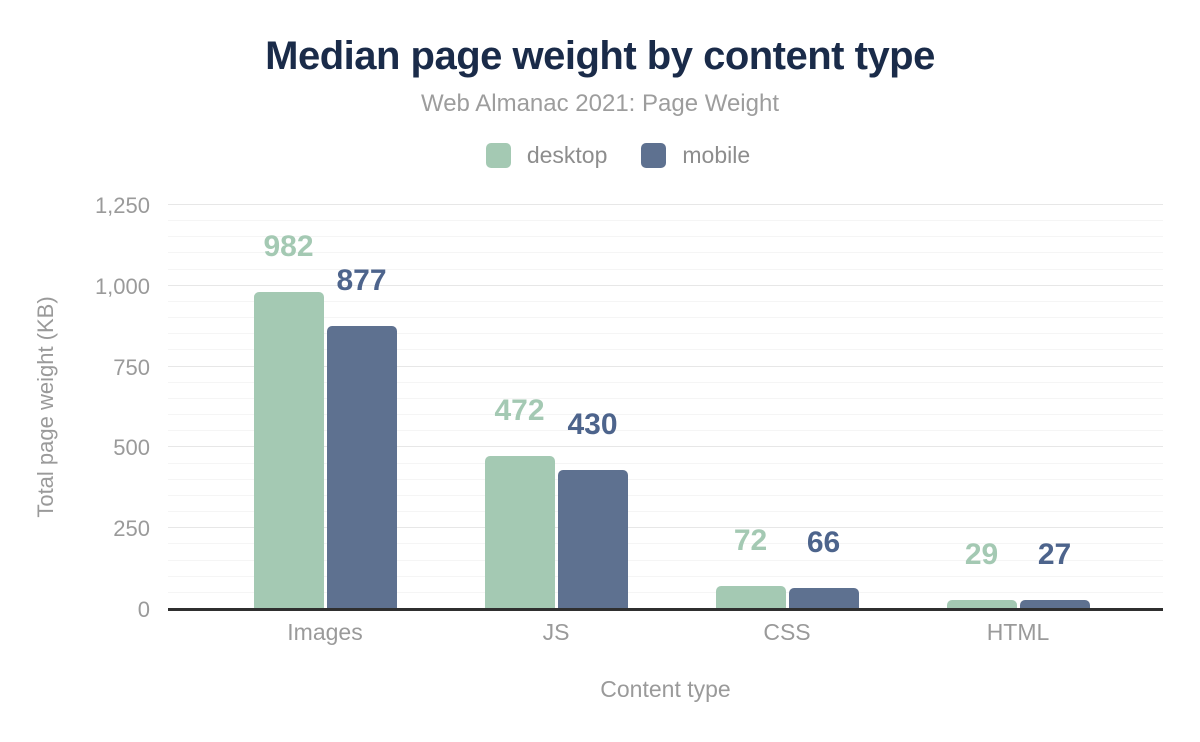 This screenshot has height=742, width=1200. Describe the element at coordinates (567, 155) in the screenshot. I see `legend-label-desktop: desktop` at that location.